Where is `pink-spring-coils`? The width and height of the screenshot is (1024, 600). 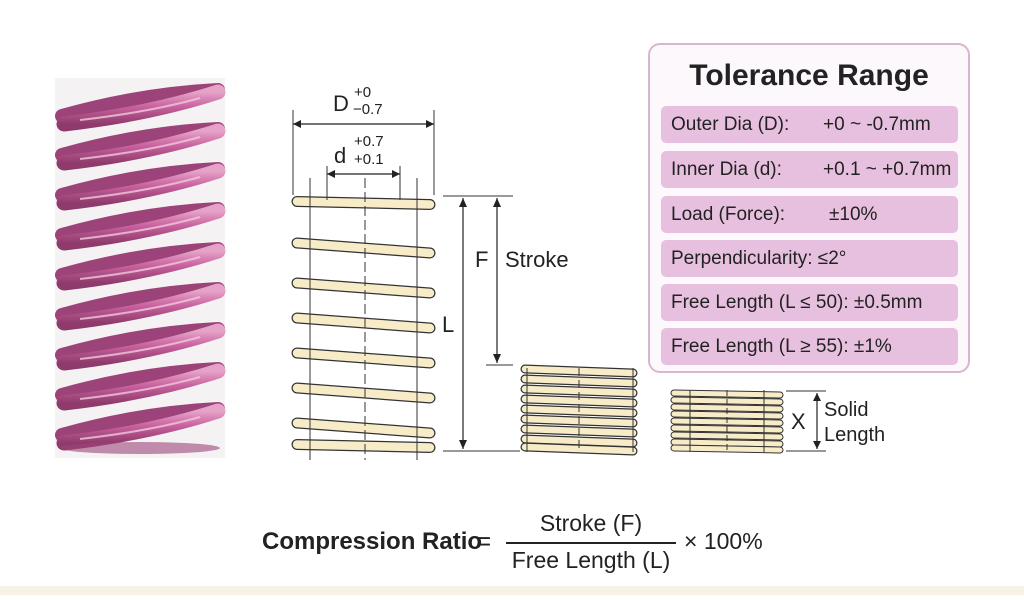 pink-spring-coils is located at coordinates (140, 268).